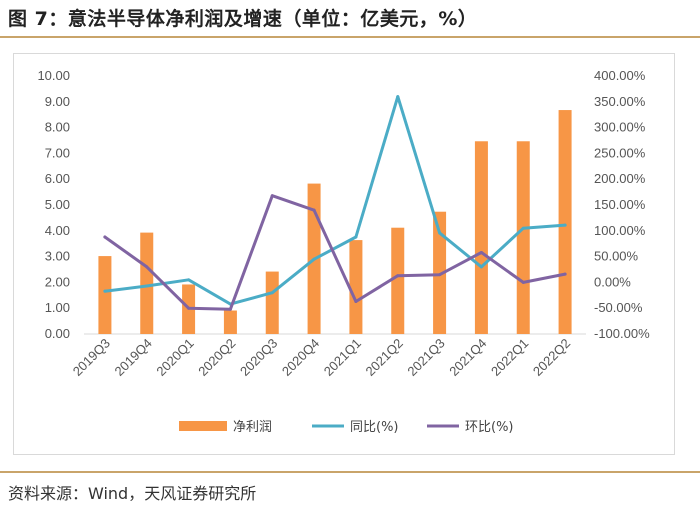  Describe the element at coordinates (243, 19) in the screenshot. I see `figure-title: 图 7：意法半导体净利润及增速（单位：亿美元，%）` at that location.